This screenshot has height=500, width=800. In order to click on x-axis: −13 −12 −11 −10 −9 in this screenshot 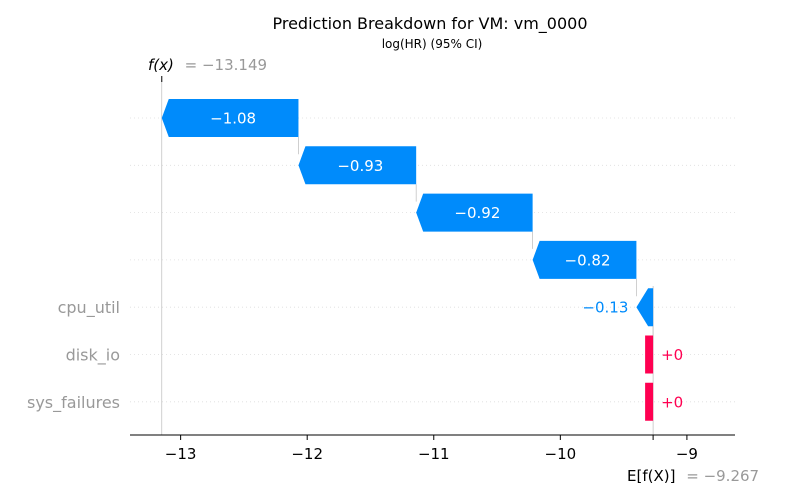, I will do `click(432, 448)`.